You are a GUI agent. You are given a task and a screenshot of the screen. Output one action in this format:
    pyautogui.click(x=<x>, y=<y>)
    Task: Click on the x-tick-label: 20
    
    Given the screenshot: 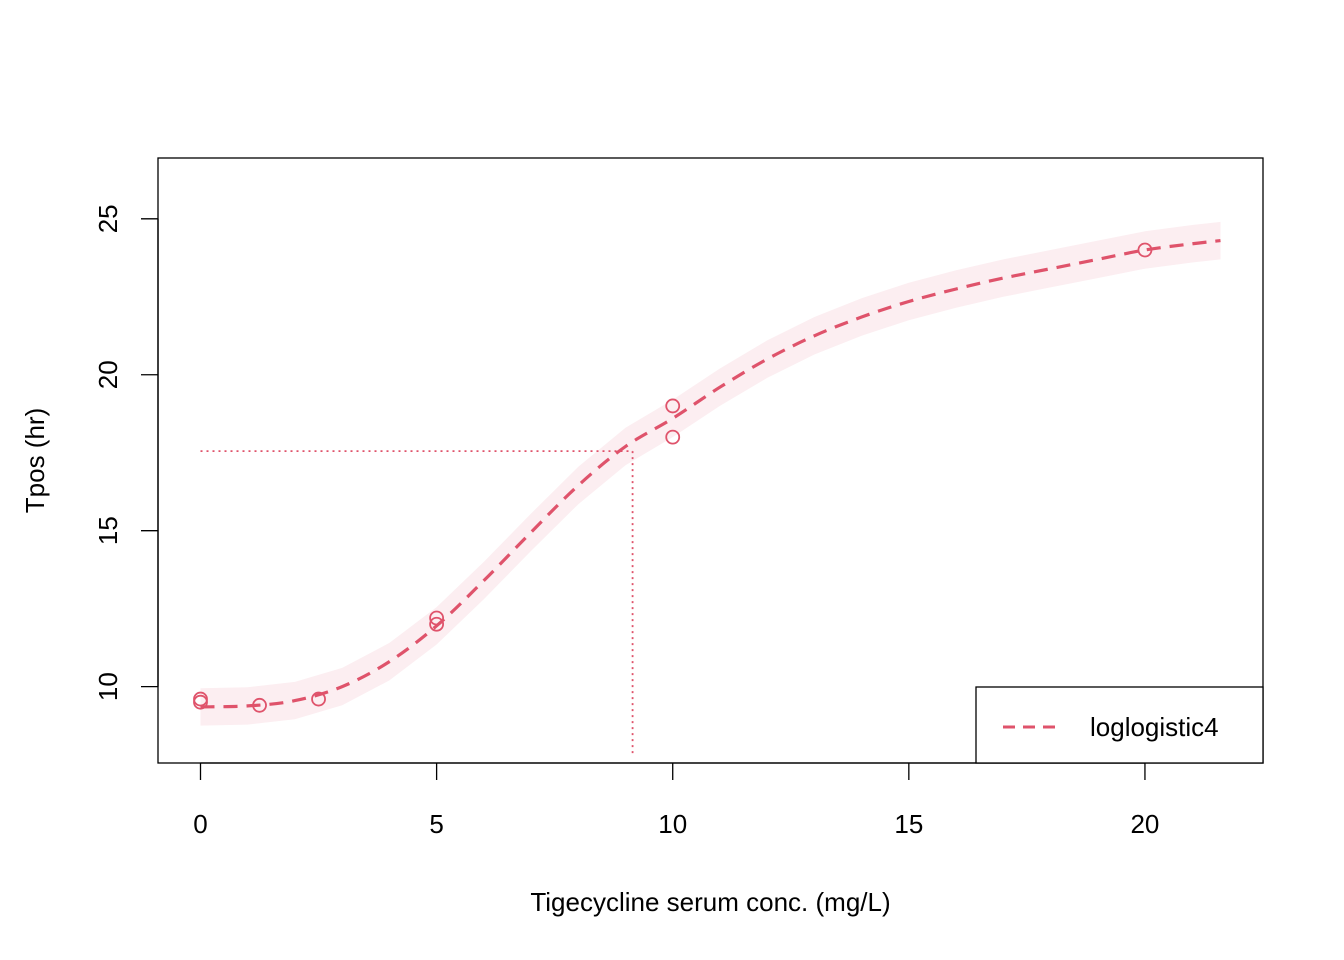 What is the action you would take?
    pyautogui.click(x=1144, y=824)
    